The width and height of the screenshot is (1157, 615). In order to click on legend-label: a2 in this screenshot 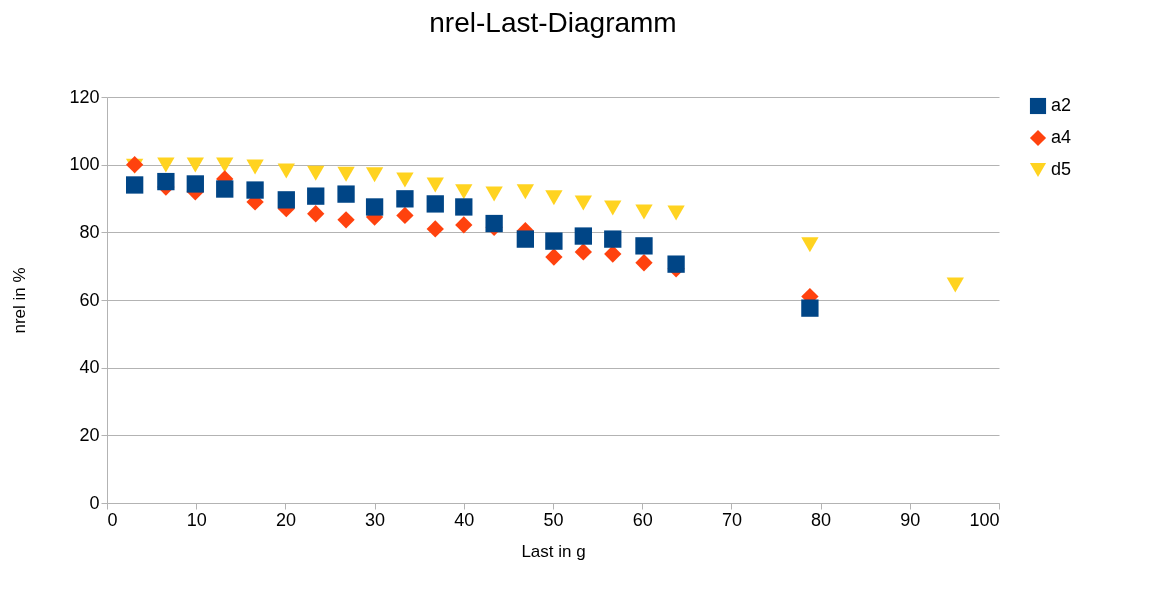, I will do `click(1061, 105)`.